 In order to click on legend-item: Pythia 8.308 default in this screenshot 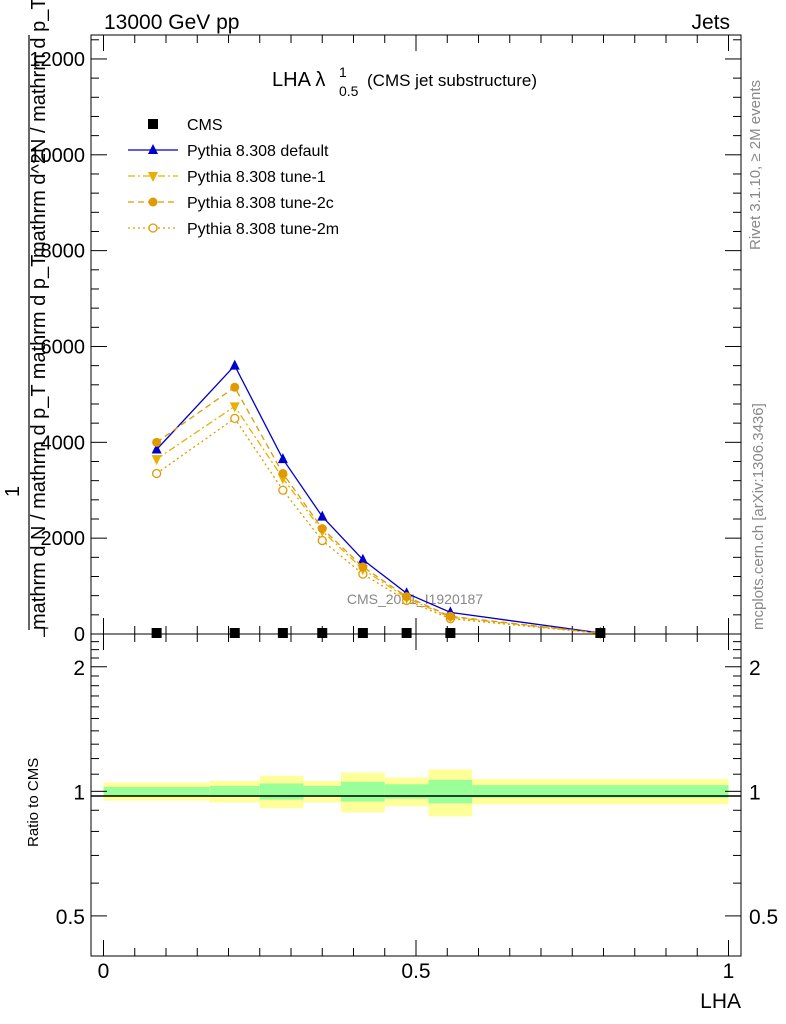, I will do `click(228, 151)`.